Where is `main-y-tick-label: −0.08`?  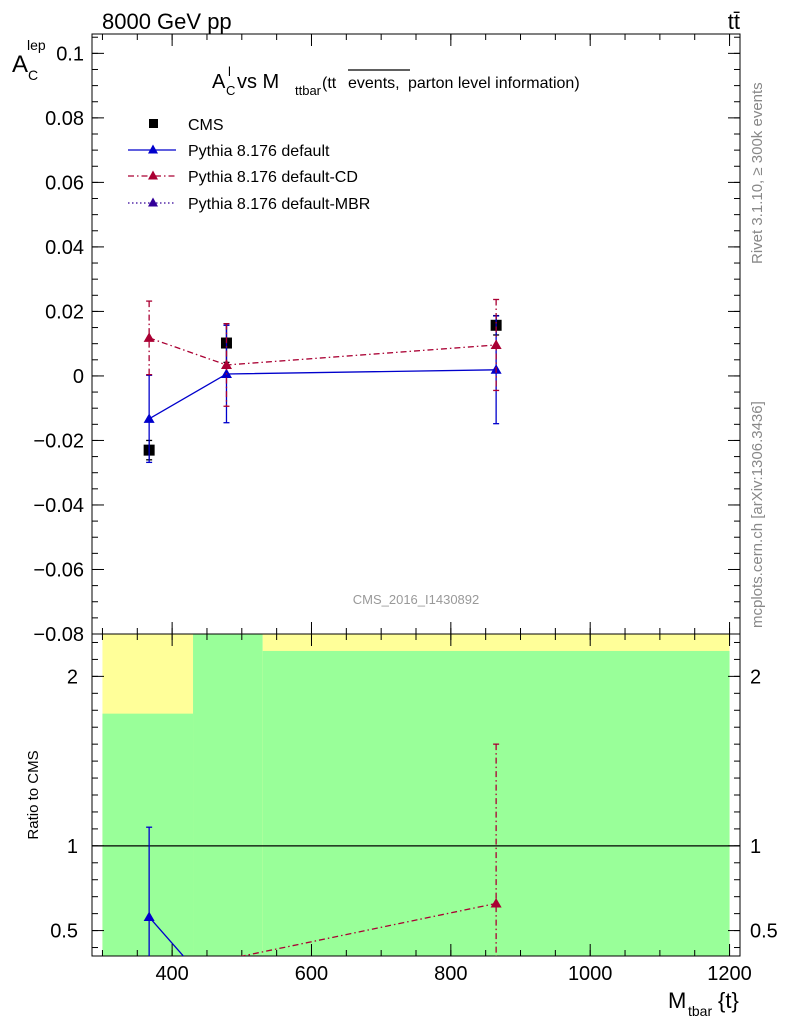 main-y-tick-label: −0.08 is located at coordinates (58, 635).